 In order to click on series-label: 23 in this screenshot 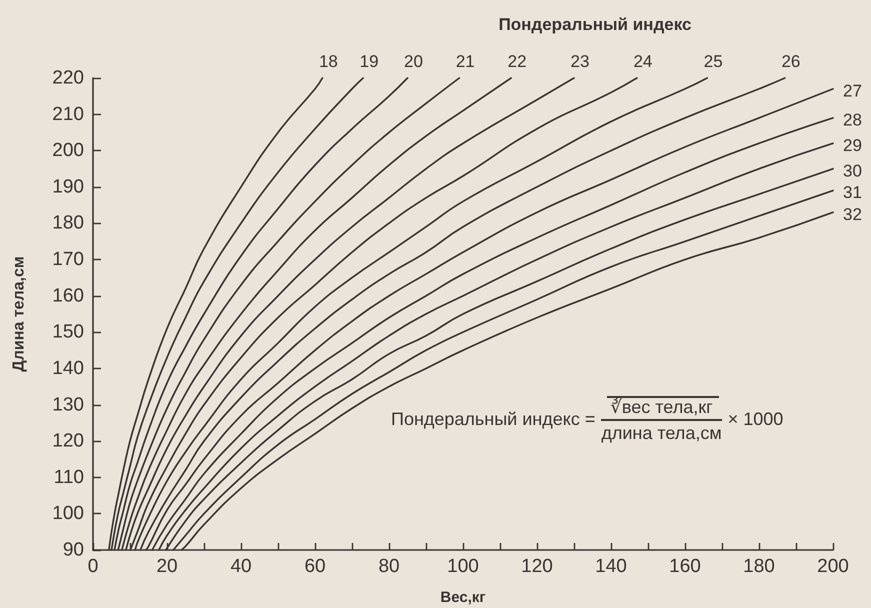, I will do `click(580, 61)`.